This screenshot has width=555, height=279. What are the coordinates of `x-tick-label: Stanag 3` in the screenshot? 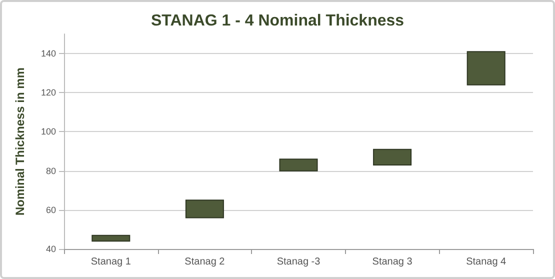 It's located at (392, 262).